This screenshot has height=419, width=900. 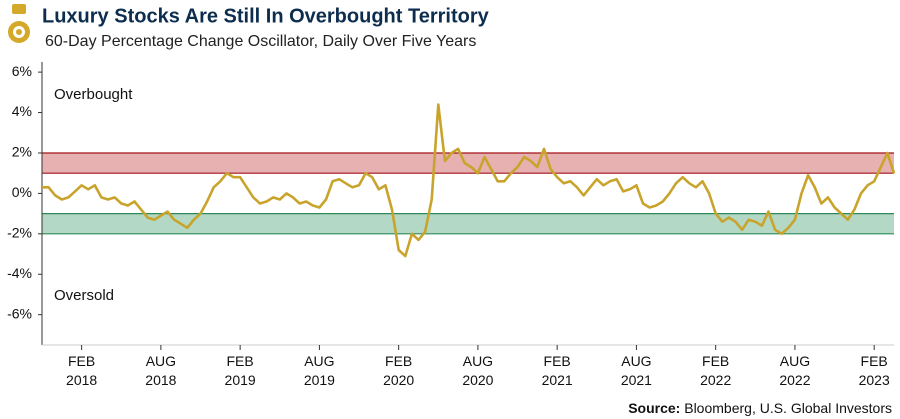 What do you see at coordinates (240, 370) in the screenshot?
I see `x-tick-label: FEB 2019` at bounding box center [240, 370].